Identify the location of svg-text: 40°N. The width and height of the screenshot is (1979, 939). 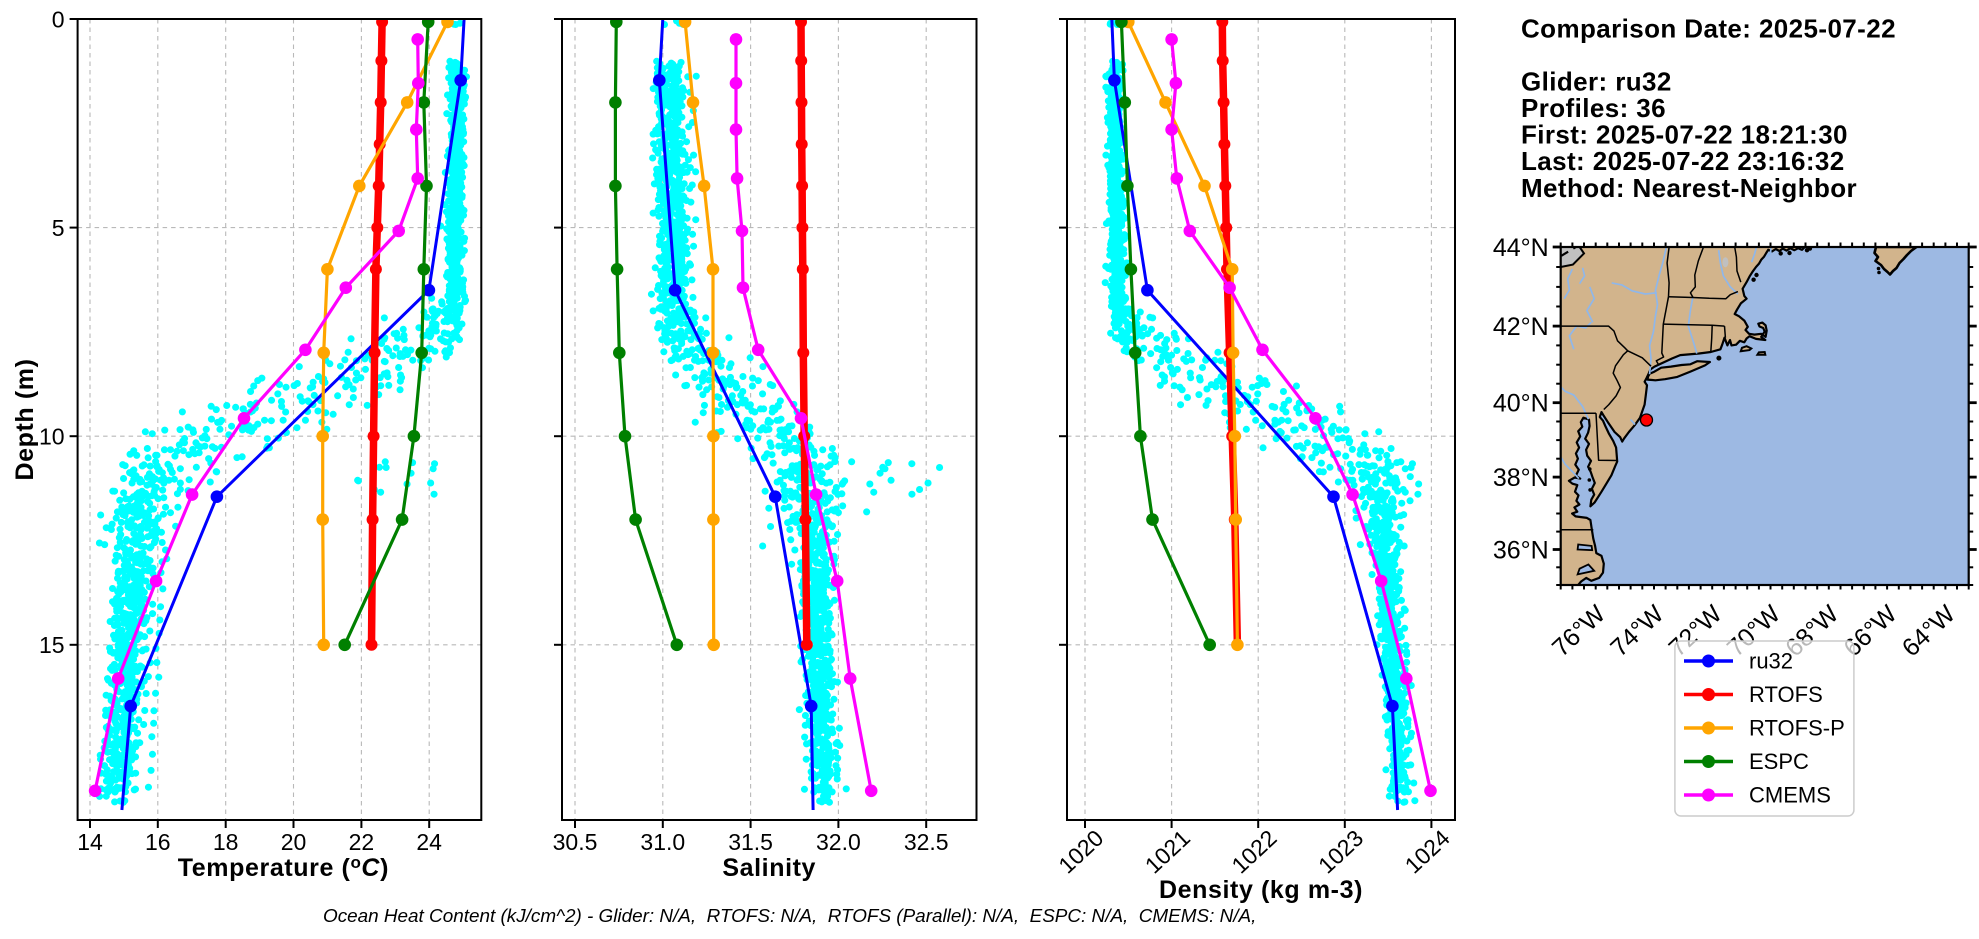
(1521, 404).